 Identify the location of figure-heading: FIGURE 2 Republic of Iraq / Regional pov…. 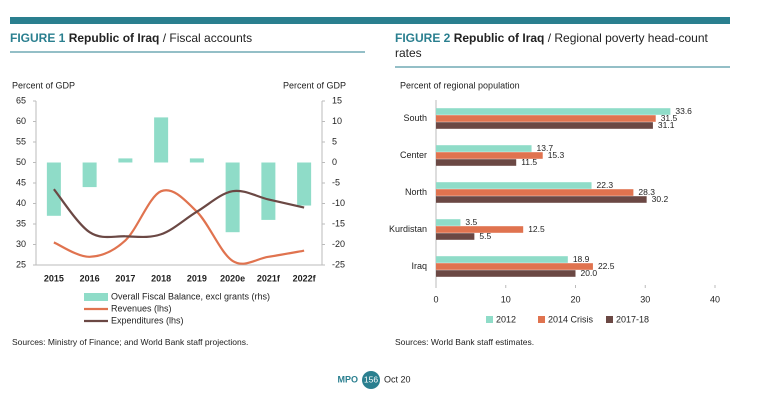
(562, 46).